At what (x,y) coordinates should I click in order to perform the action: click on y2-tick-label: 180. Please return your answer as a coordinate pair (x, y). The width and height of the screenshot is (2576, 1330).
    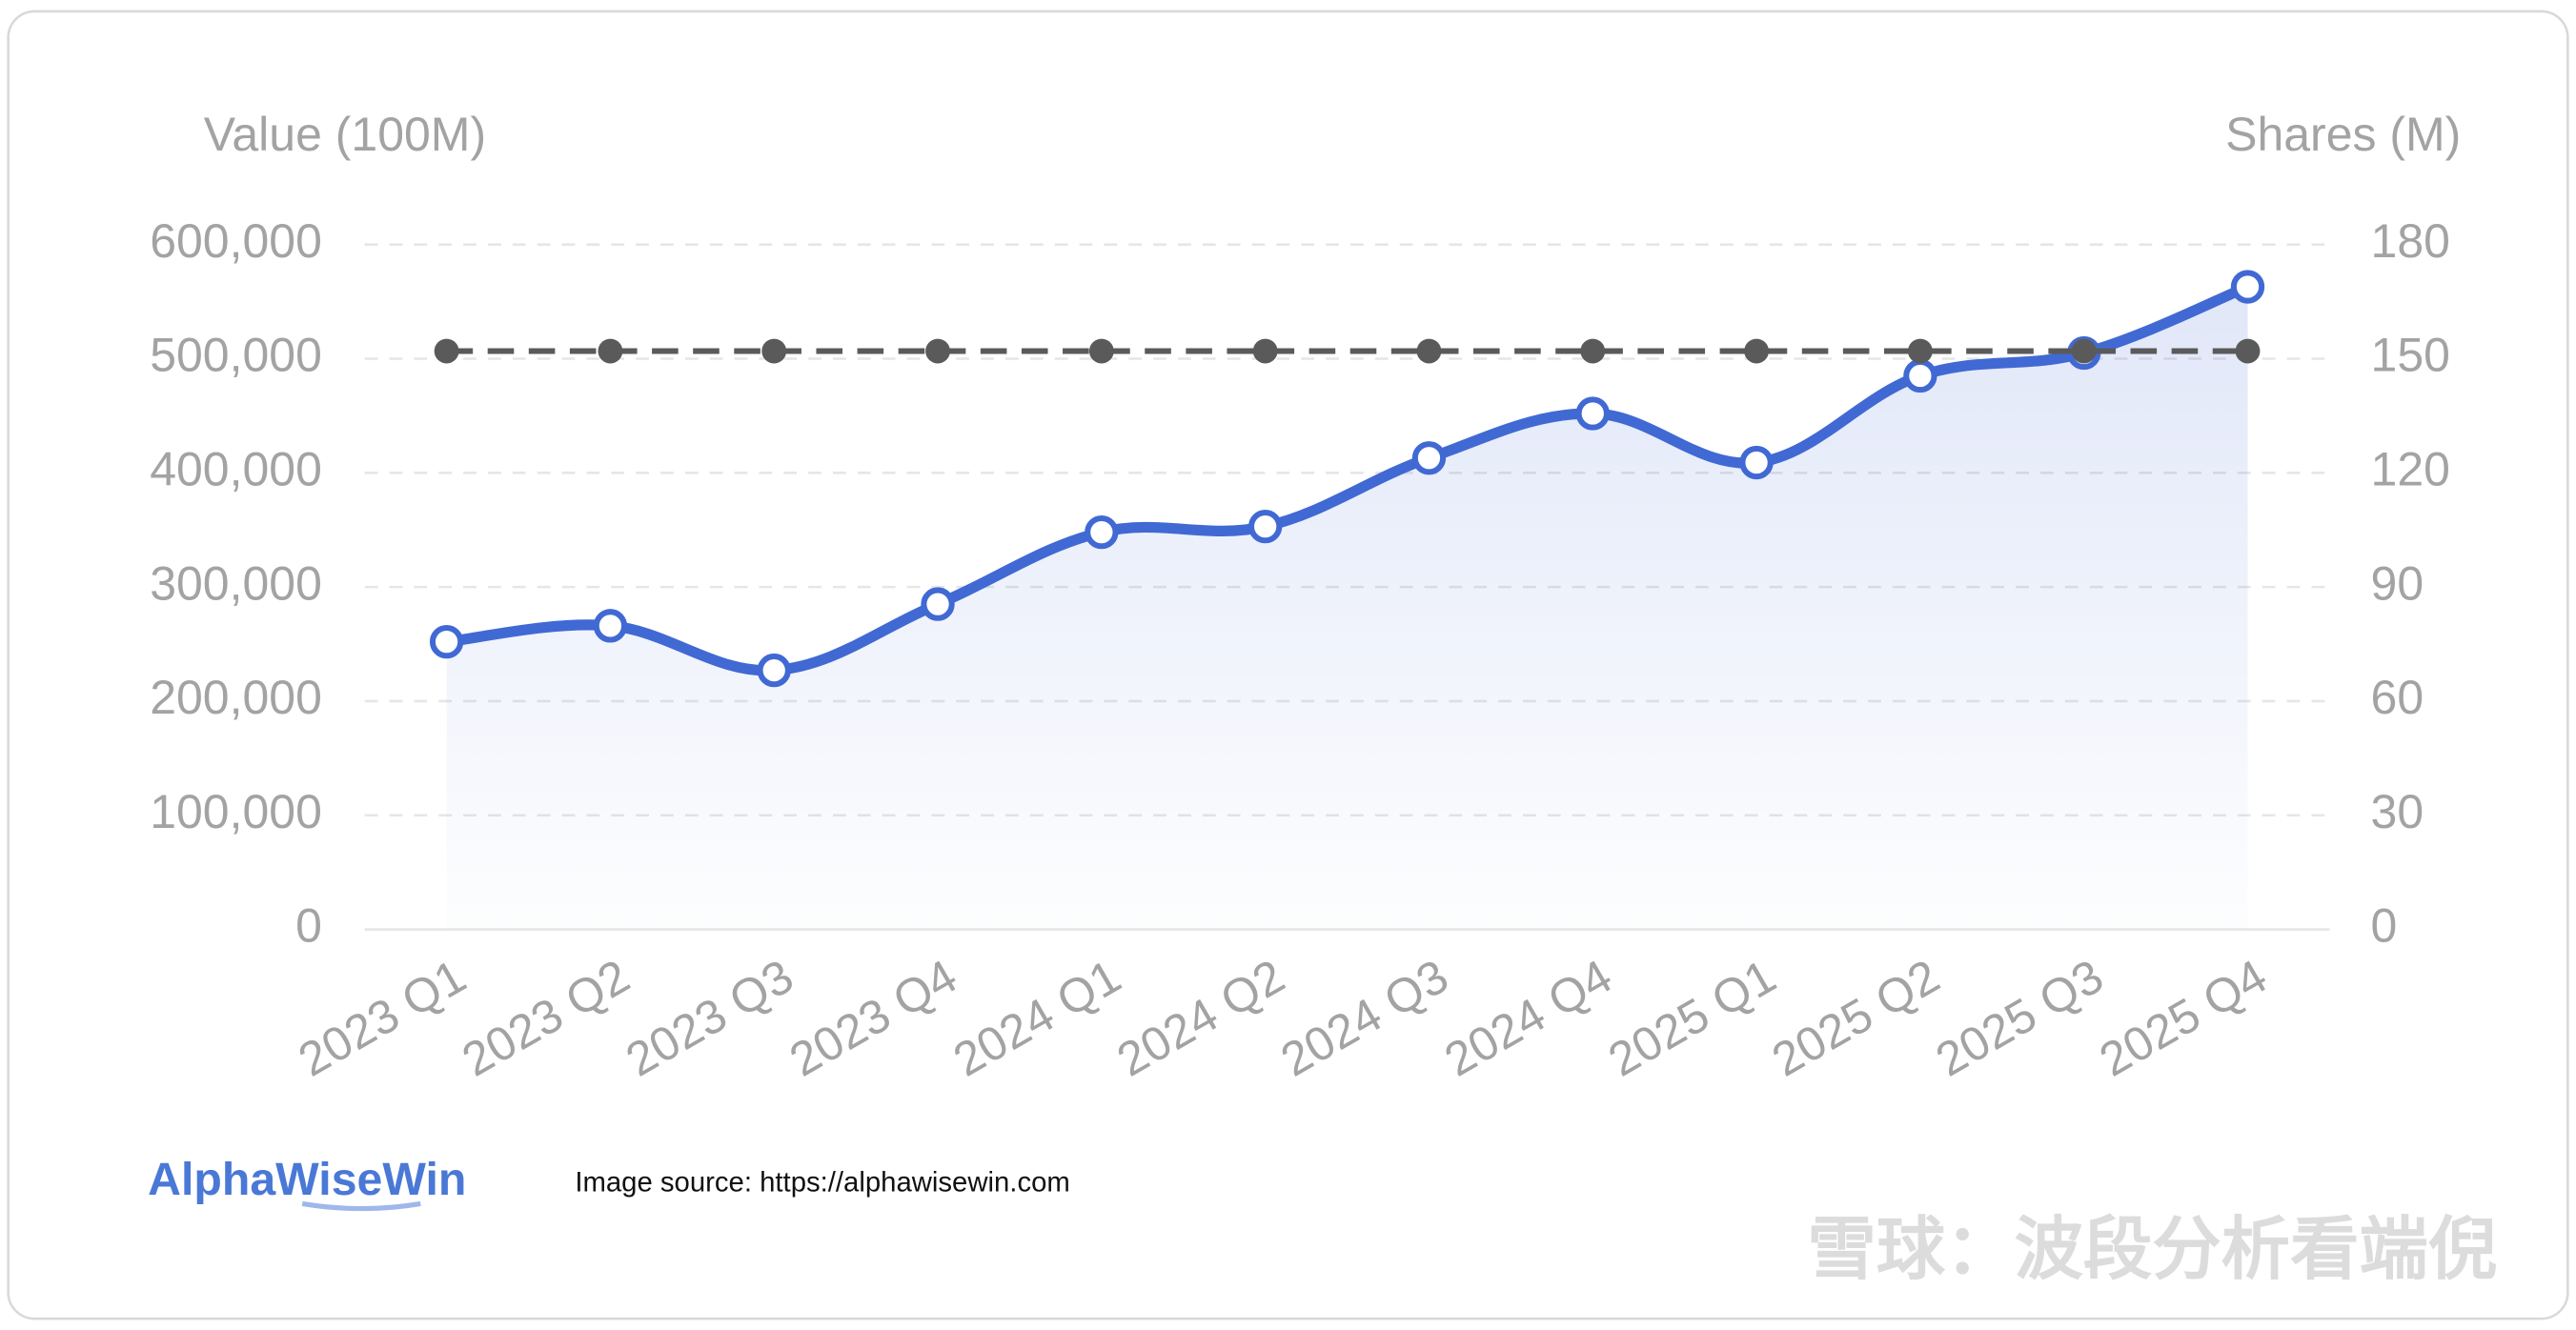
    Looking at the image, I should click on (2410, 241).